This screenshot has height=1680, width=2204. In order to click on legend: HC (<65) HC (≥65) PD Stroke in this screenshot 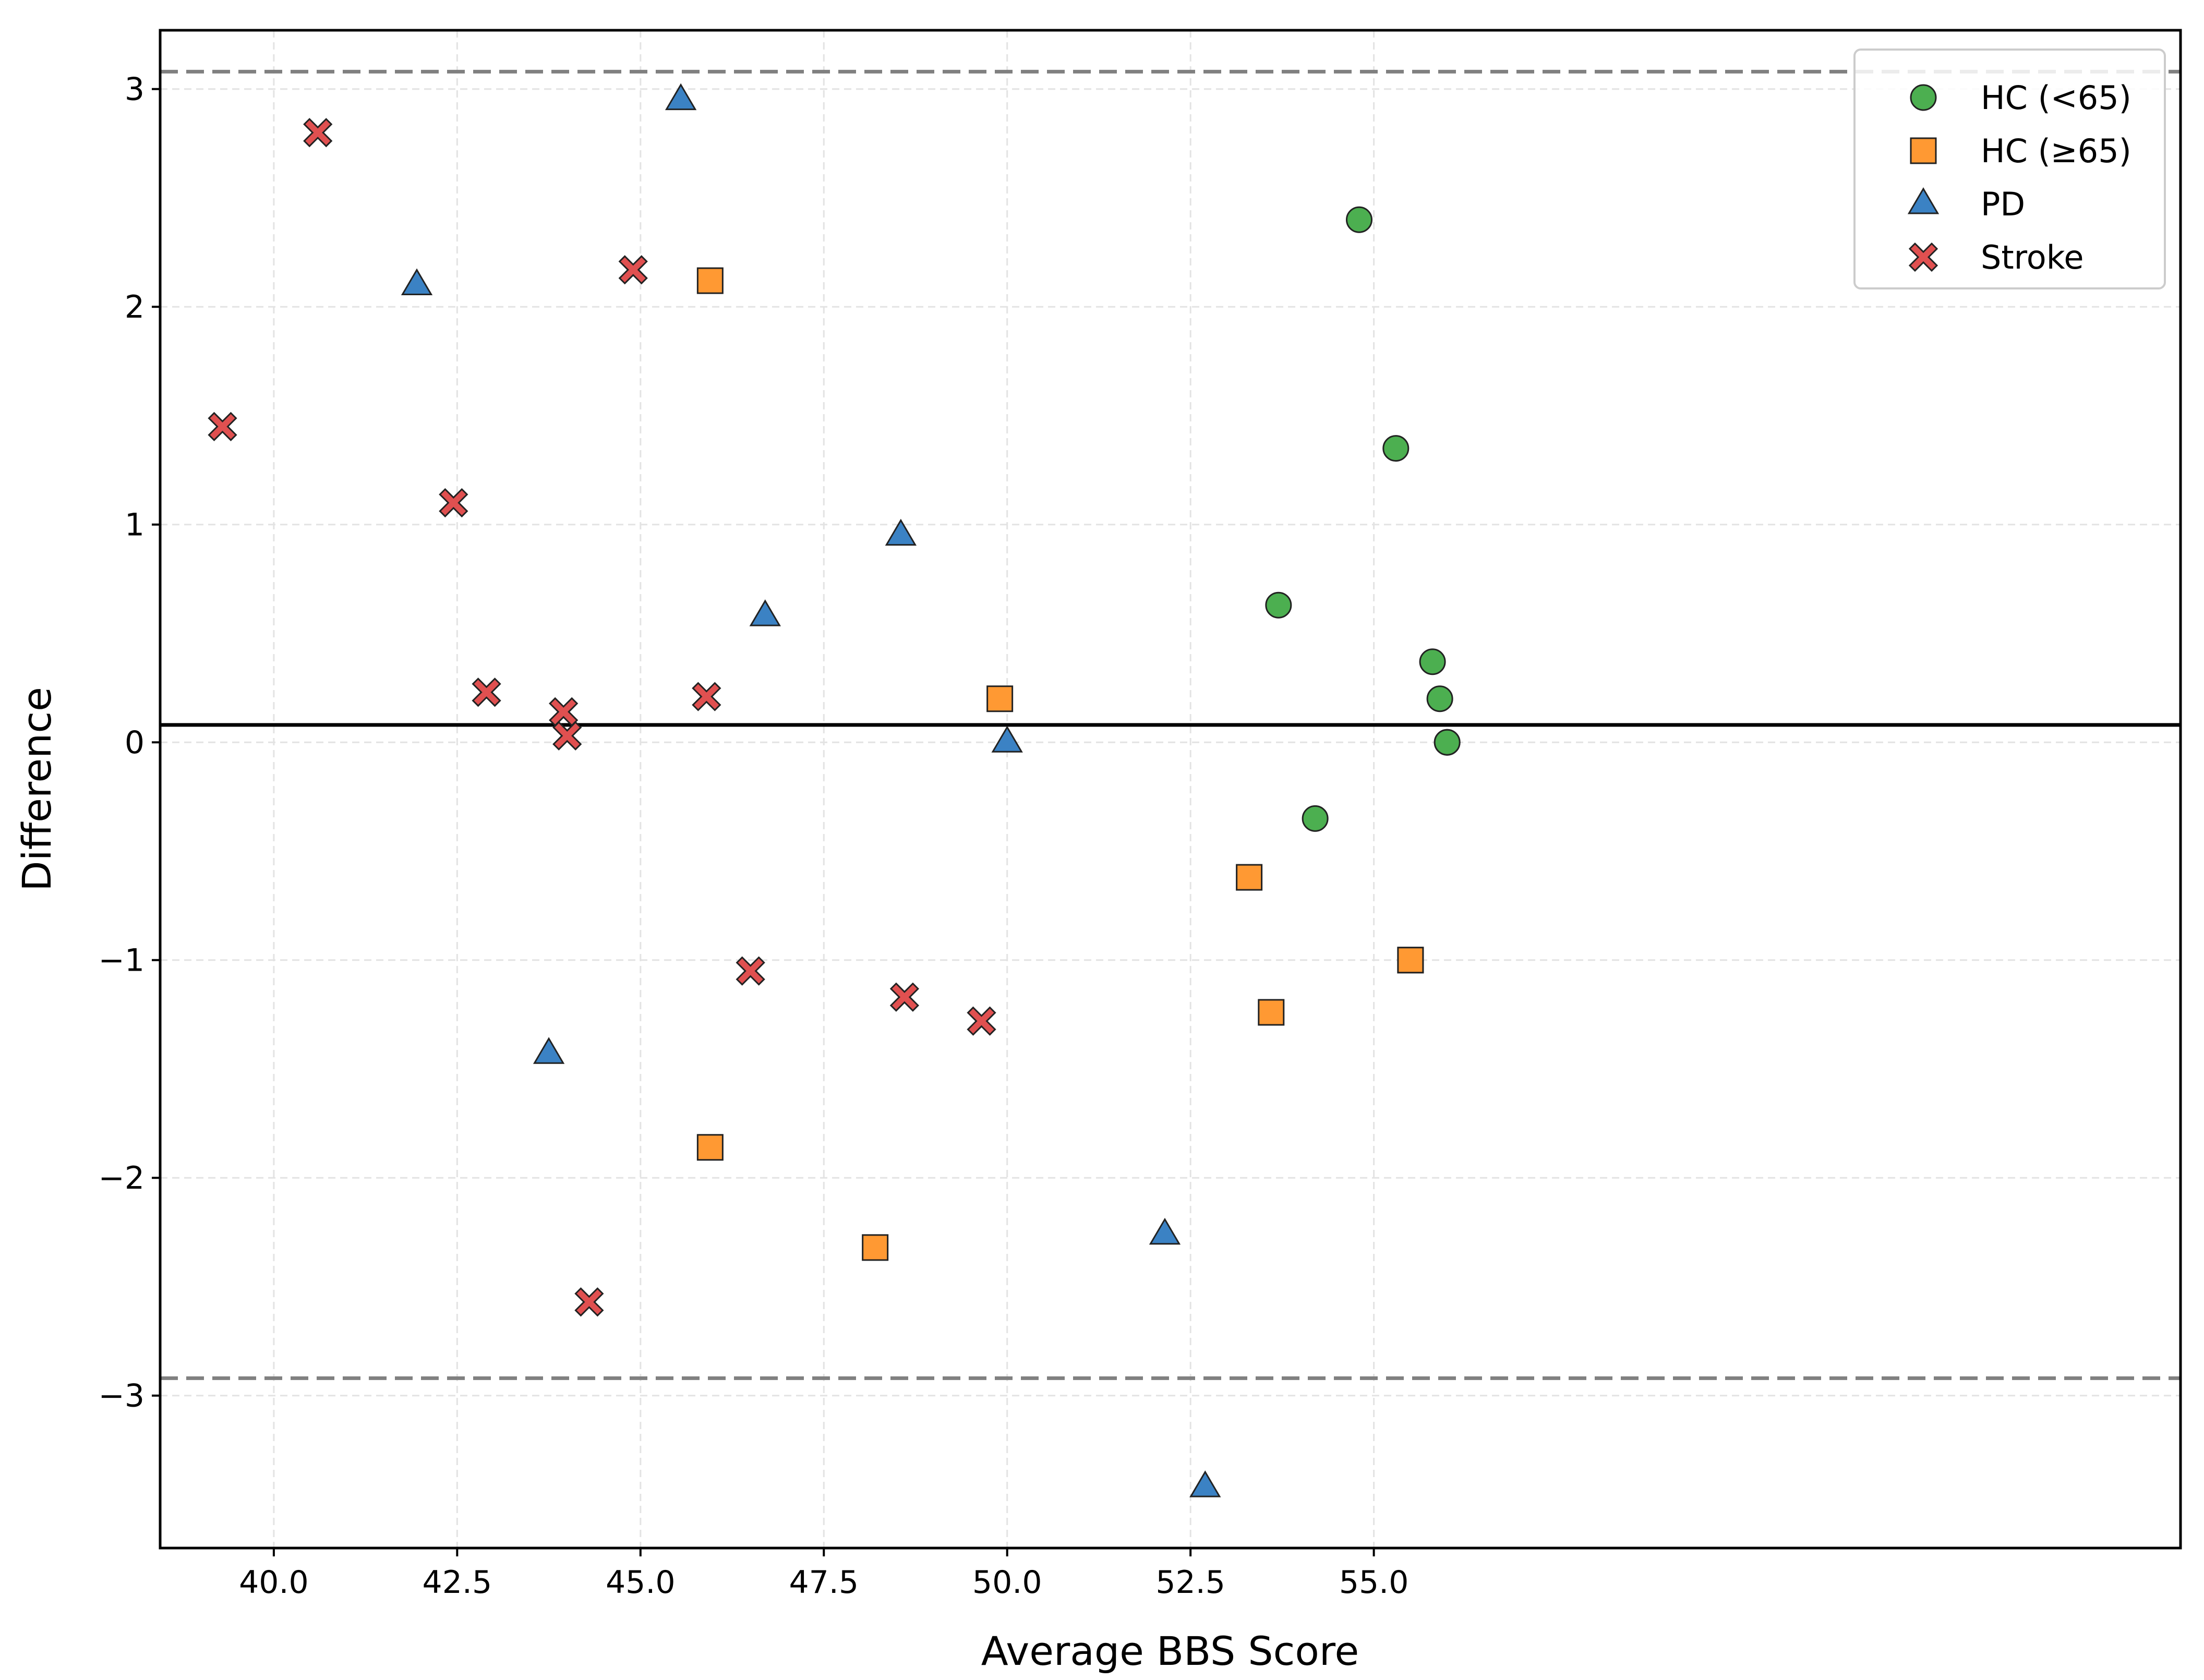, I will do `click(2009, 169)`.